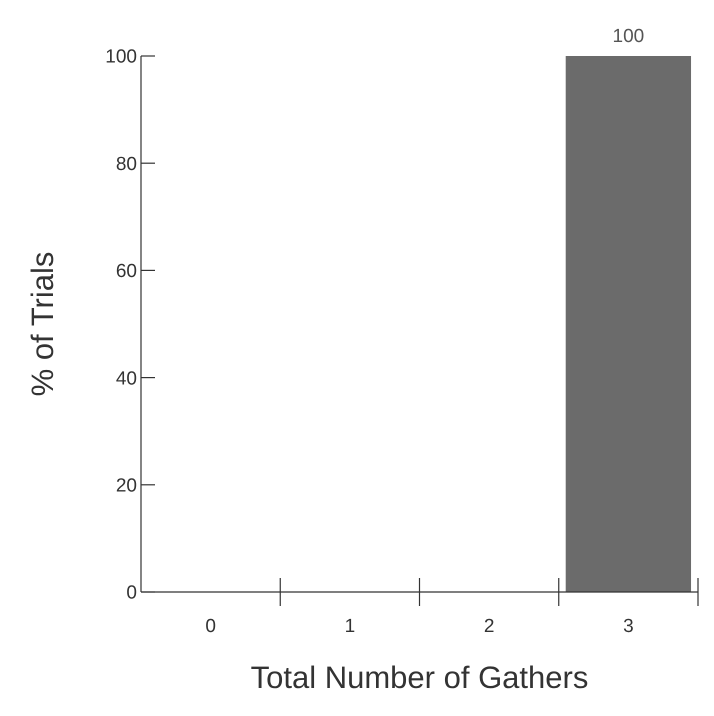 The height and width of the screenshot is (716, 714). I want to click on y-tick-label: 60, so click(126, 271).